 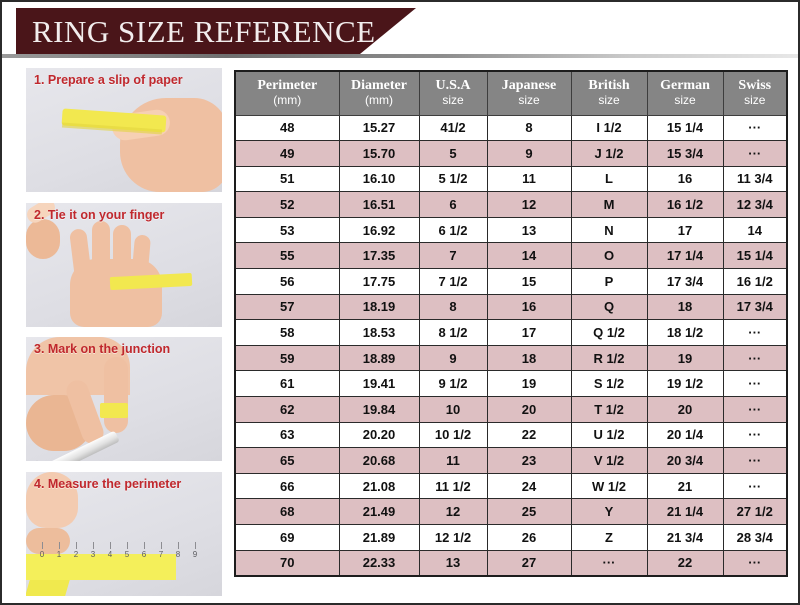 I want to click on cell-usa: 6 1/2, so click(x=453, y=230).